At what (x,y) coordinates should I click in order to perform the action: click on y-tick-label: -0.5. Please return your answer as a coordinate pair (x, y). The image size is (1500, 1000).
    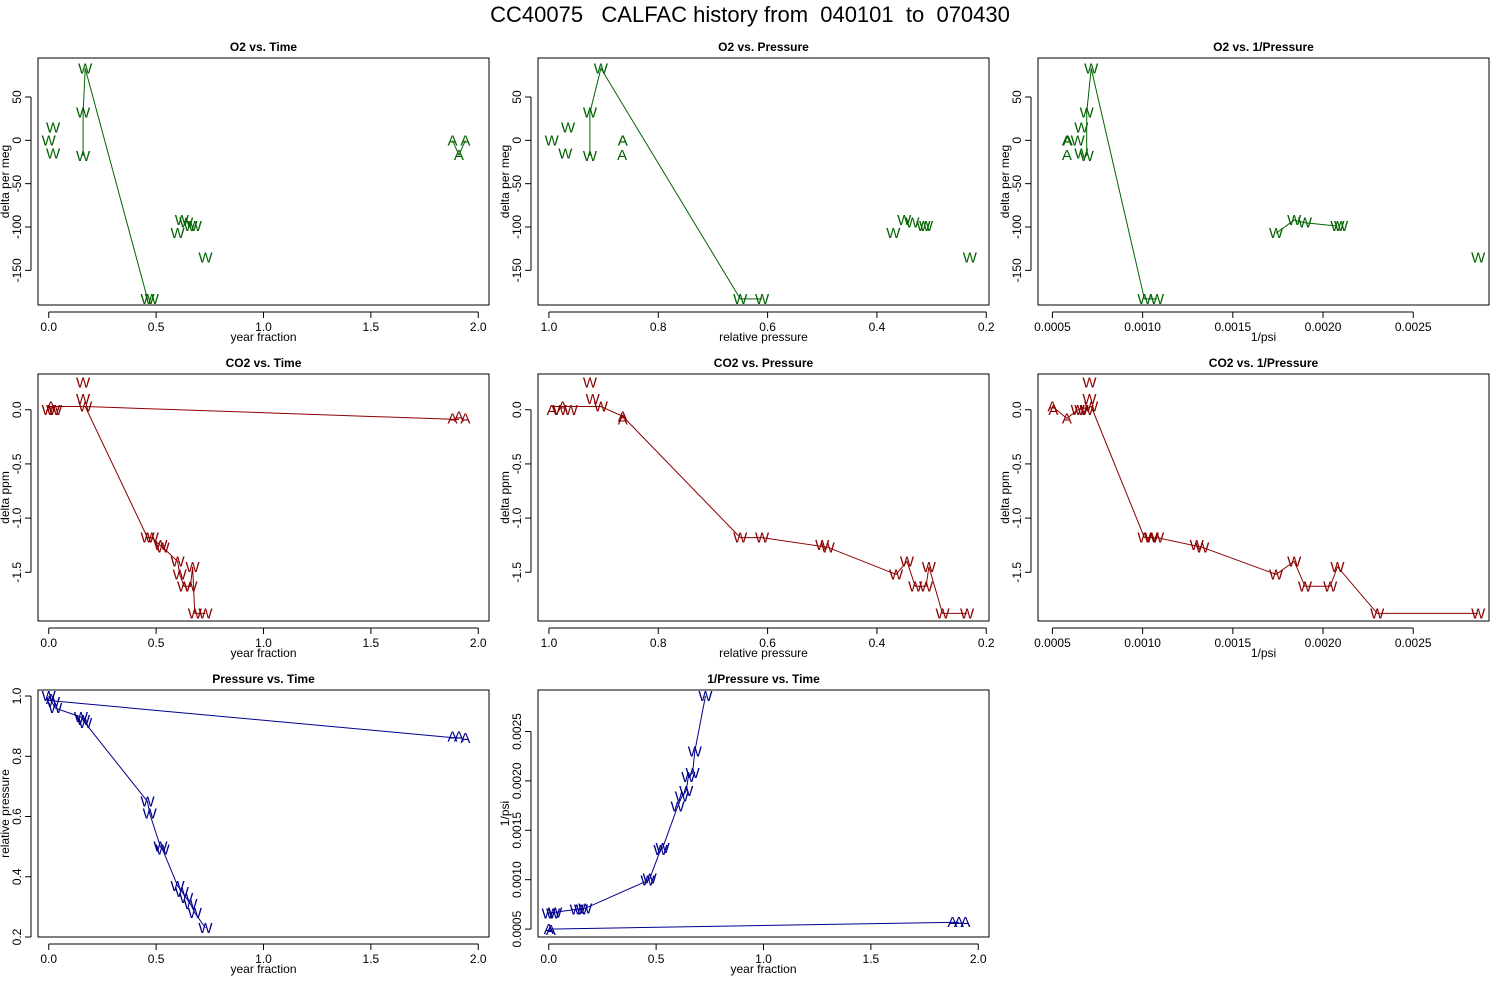
    Looking at the image, I should click on (1017, 463).